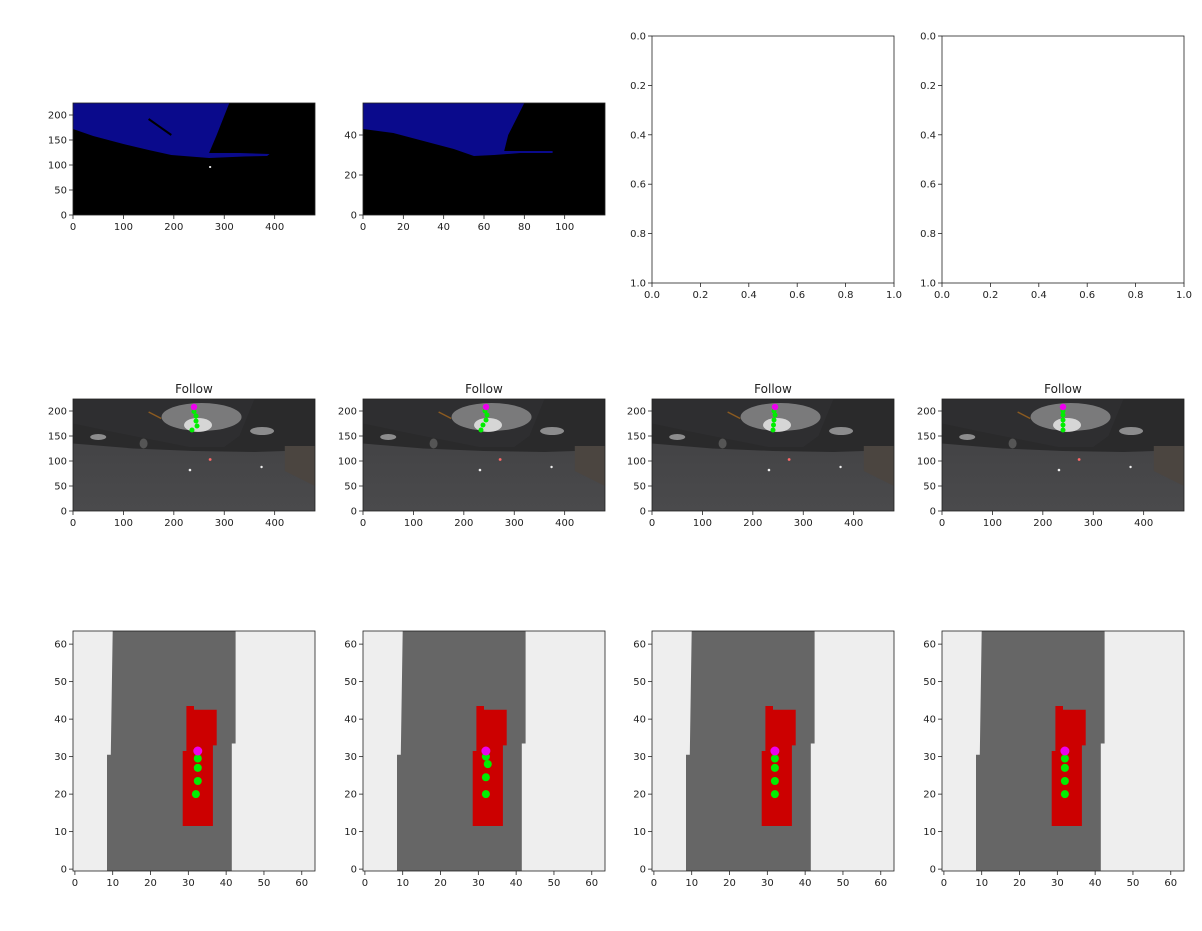  I want to click on y-tick-label: 200, so click(926, 412).